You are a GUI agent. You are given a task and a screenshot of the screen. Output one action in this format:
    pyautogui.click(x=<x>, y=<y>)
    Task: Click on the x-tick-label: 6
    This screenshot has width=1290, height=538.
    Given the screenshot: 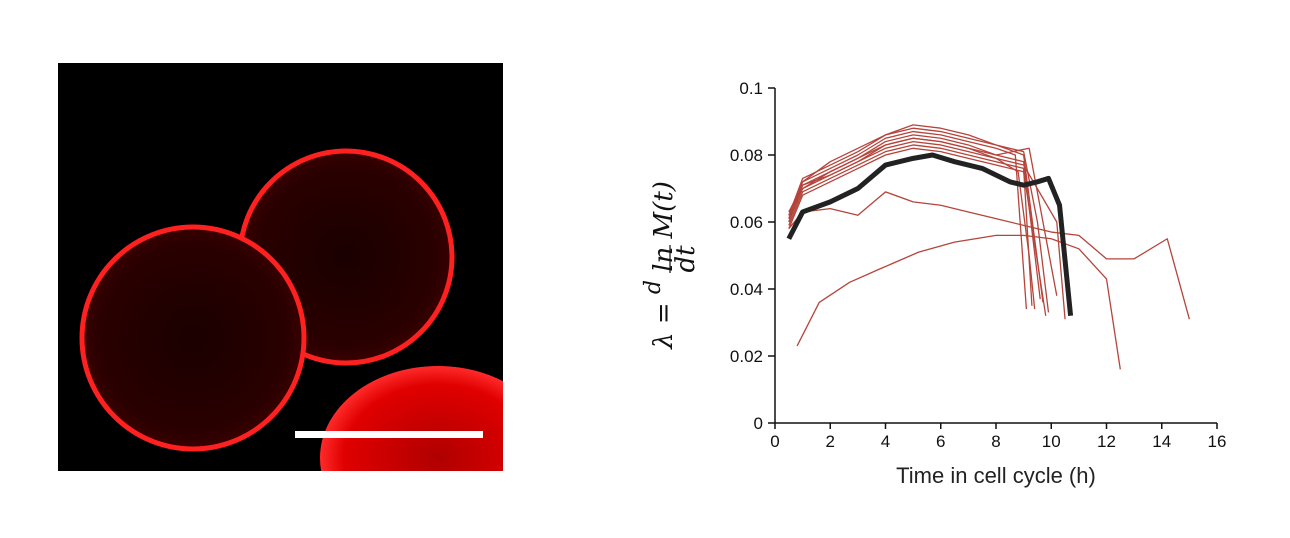 What is the action you would take?
    pyautogui.click(x=940, y=441)
    